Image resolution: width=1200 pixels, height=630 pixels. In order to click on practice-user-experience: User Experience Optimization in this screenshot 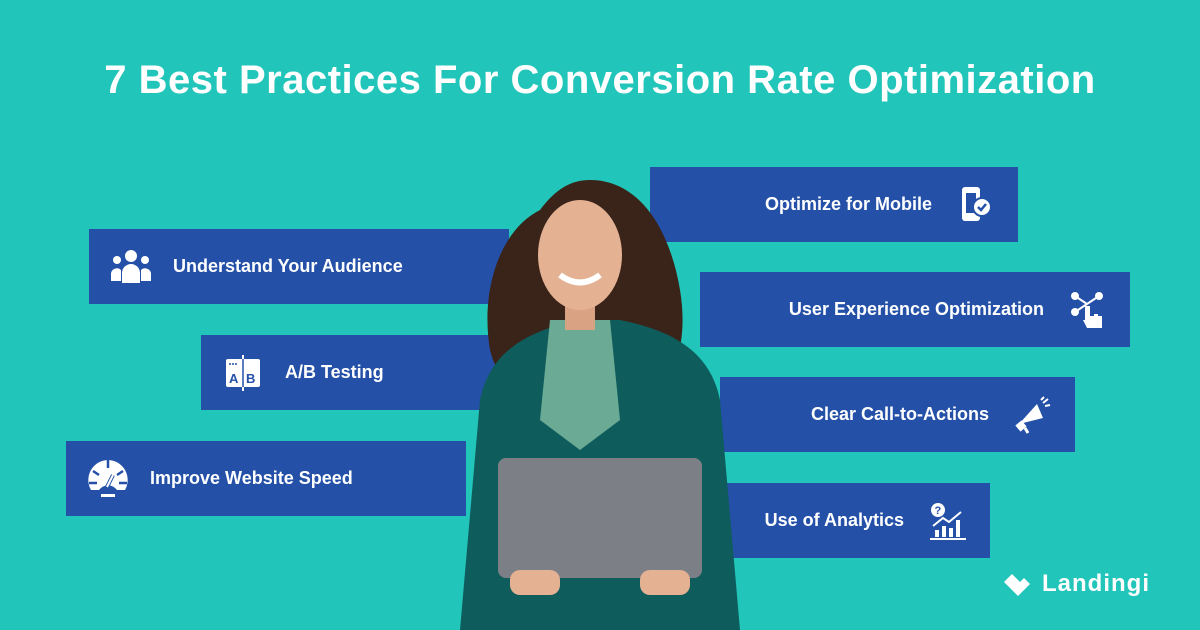, I will do `click(915, 309)`.